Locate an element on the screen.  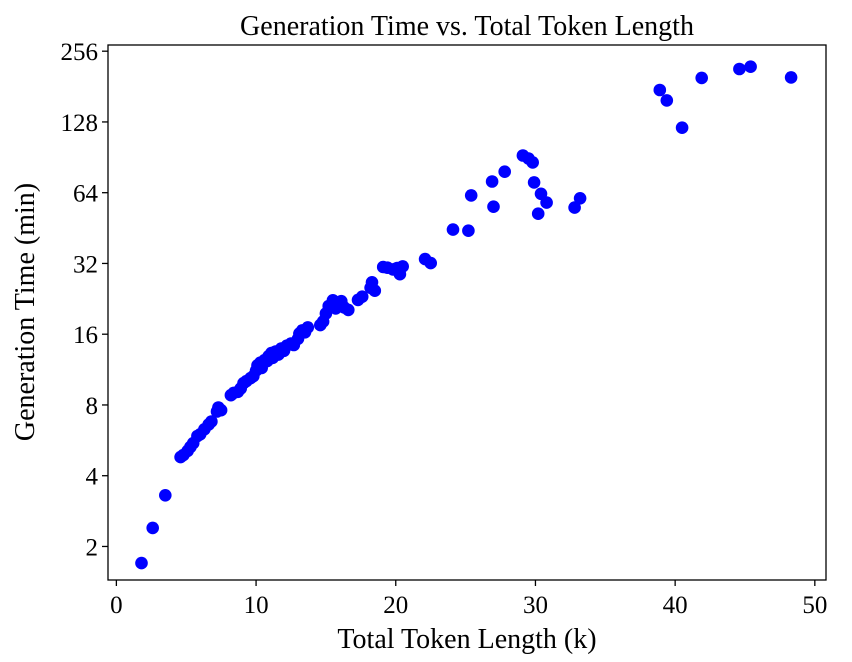
x-tick-label: 20 is located at coordinates (395, 605).